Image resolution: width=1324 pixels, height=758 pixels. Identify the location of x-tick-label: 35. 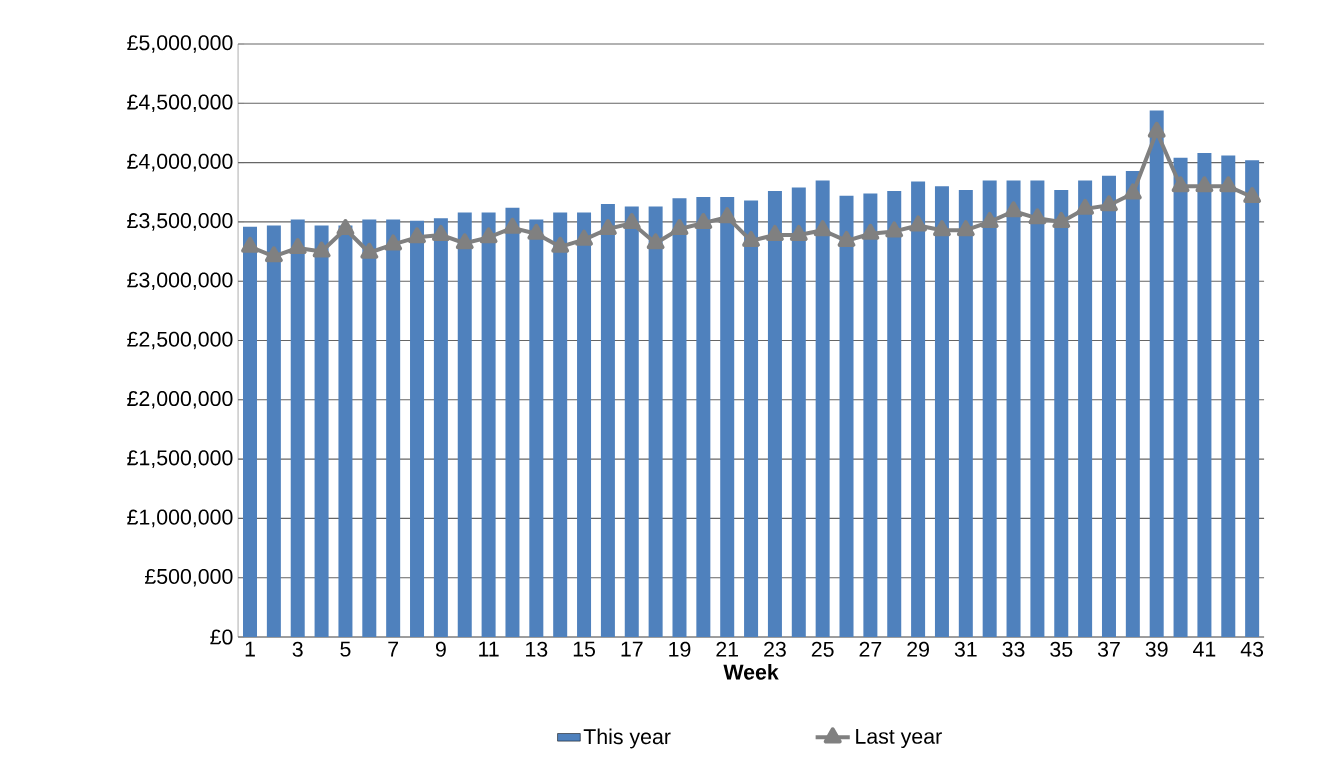
(1061, 649).